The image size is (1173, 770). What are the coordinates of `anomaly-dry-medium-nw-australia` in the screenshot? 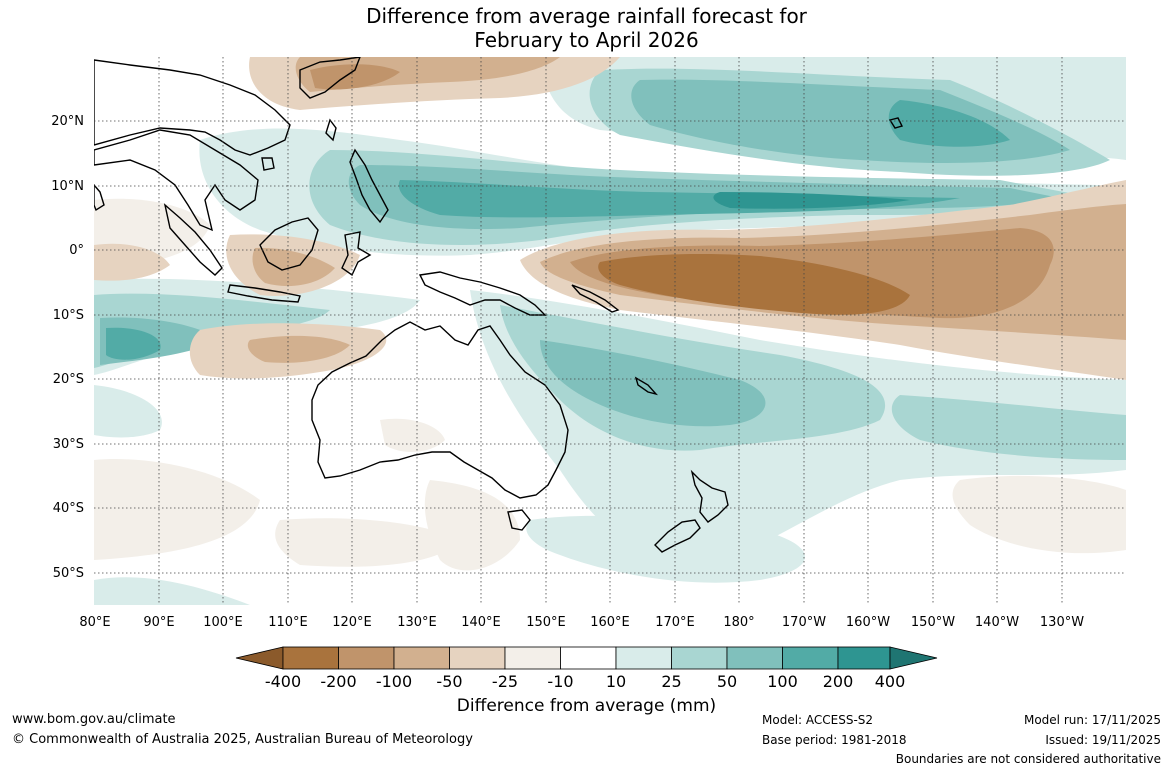 It's located at (298, 349).